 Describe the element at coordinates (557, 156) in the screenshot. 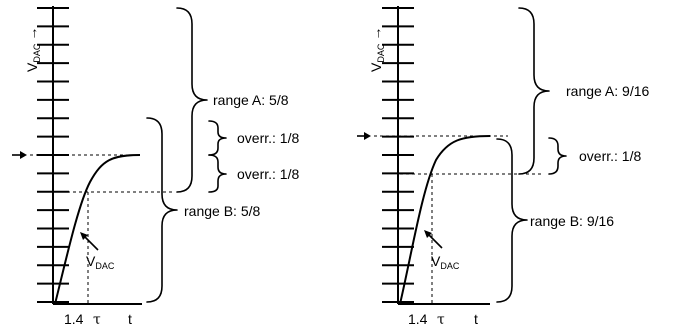

I see `right-overrange-brace` at that location.